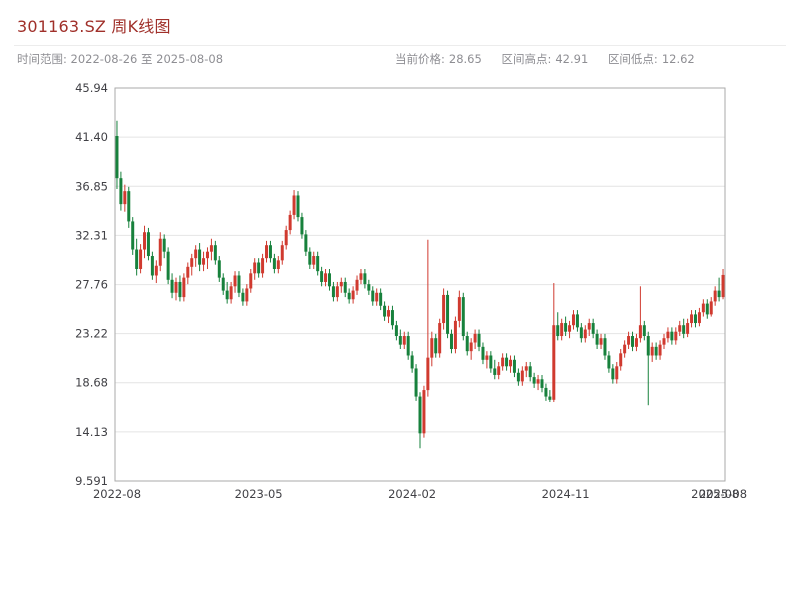  I want to click on svg-text: 36.85, so click(91, 186).